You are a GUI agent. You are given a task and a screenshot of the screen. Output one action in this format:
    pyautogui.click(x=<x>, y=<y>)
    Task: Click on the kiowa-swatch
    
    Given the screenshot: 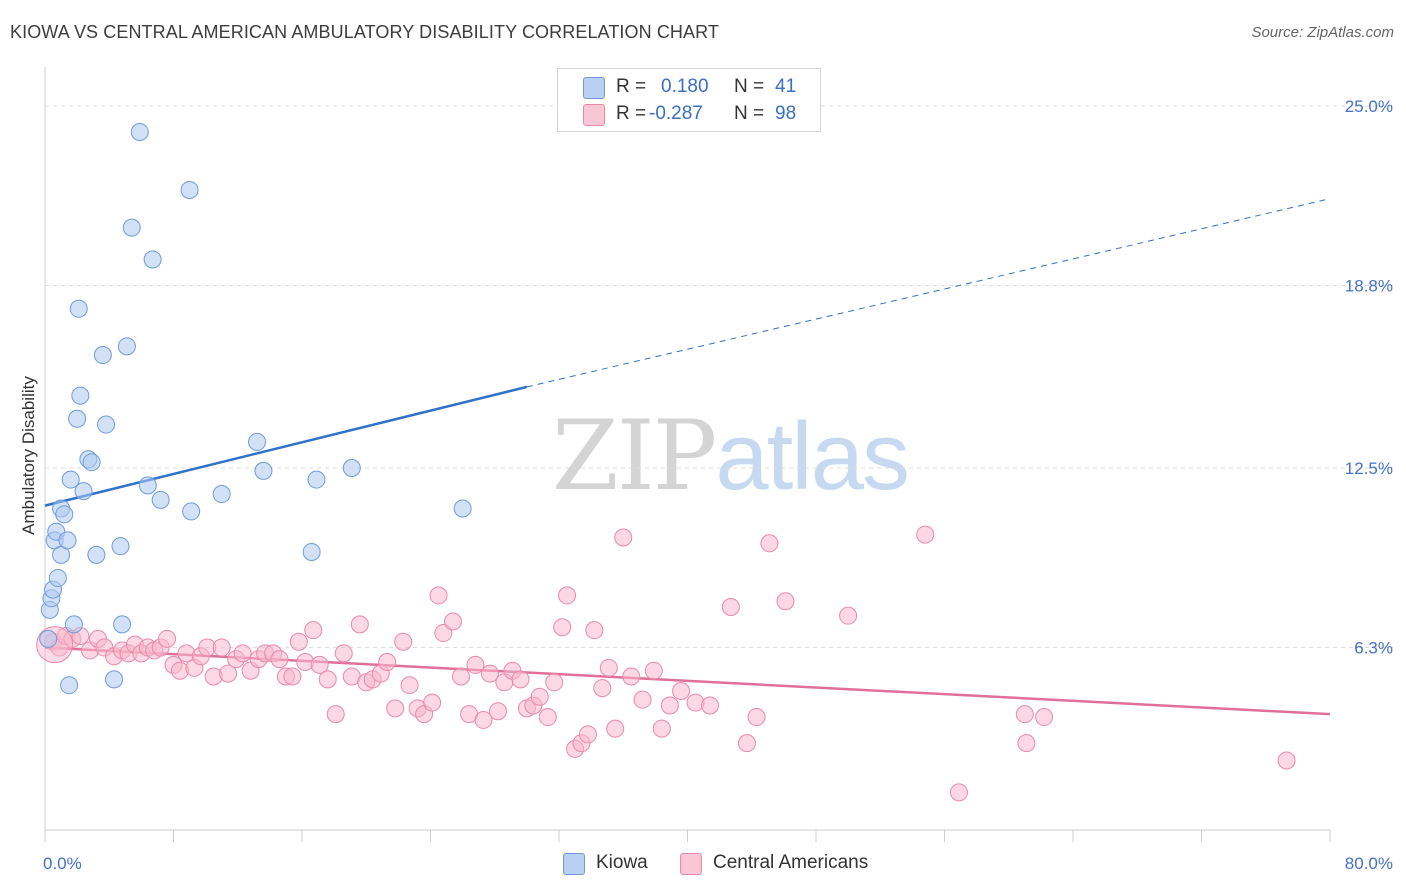 What is the action you would take?
    pyautogui.click(x=594, y=88)
    